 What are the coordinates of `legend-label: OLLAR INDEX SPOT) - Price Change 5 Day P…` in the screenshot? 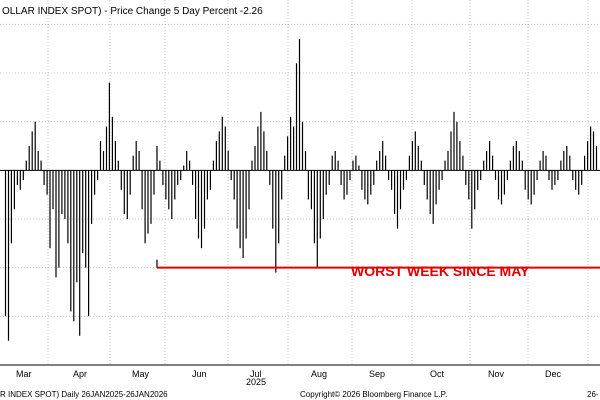 It's located at (132, 11).